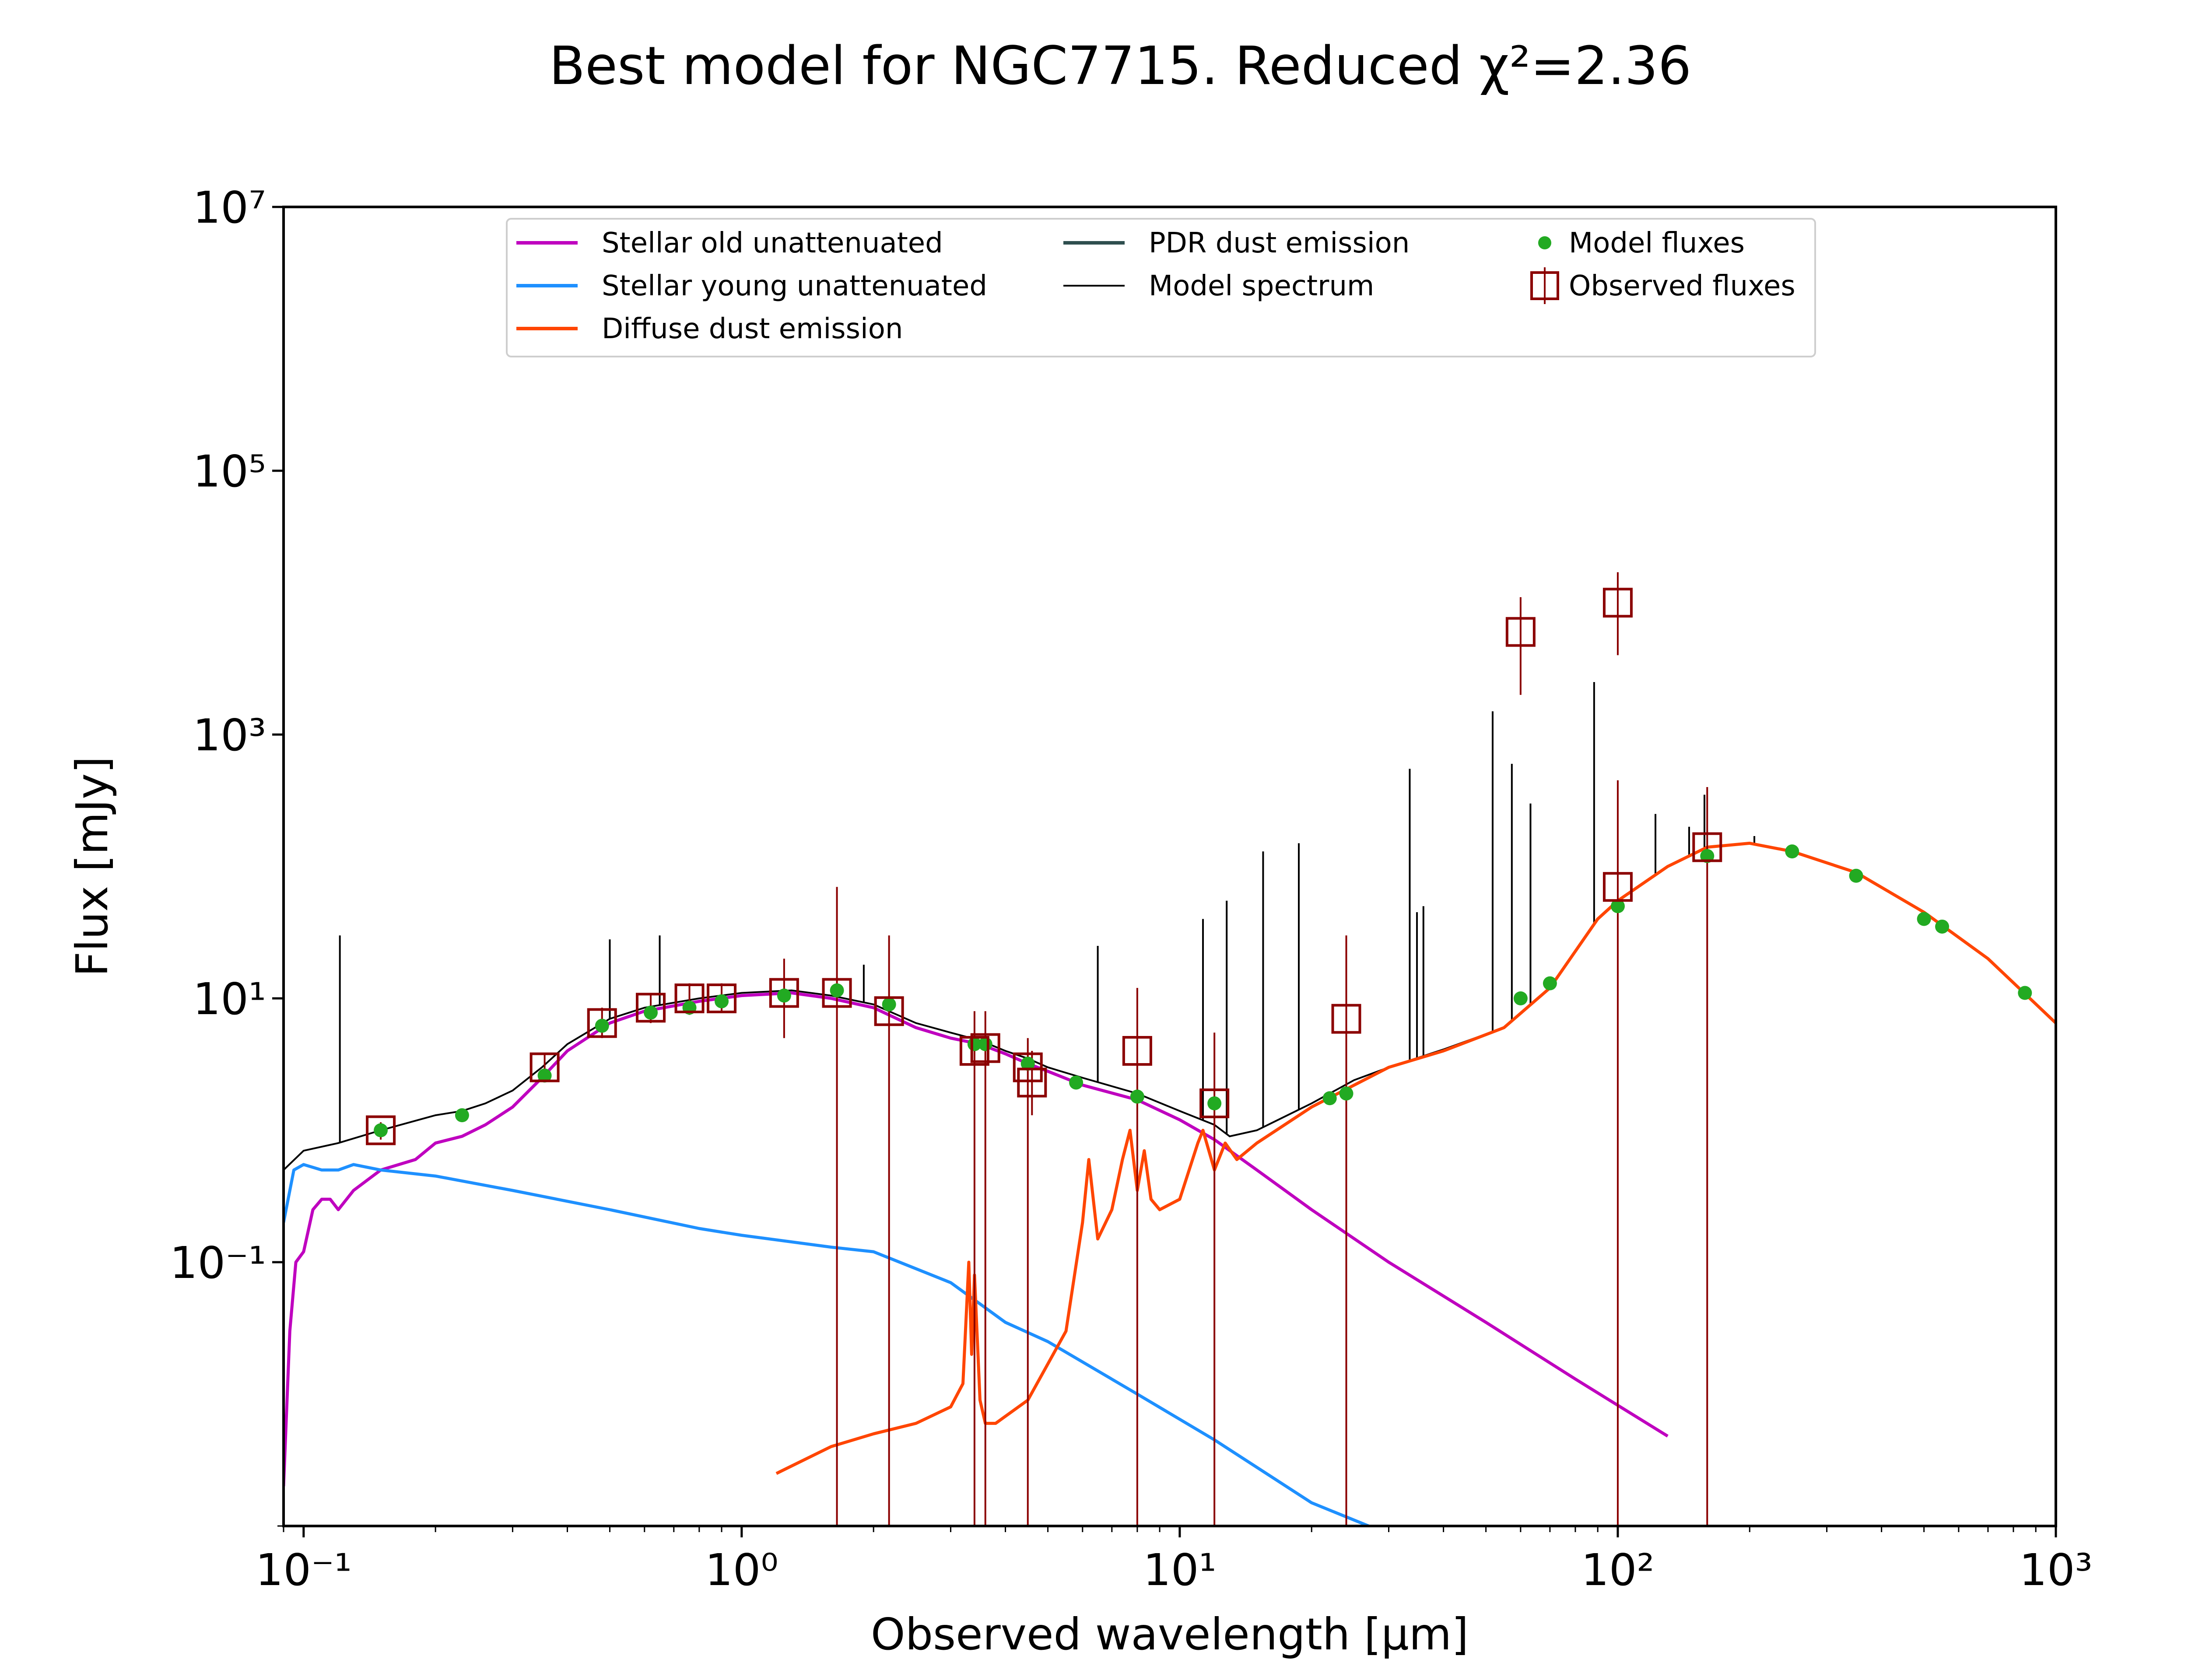 The height and width of the screenshot is (1680, 2188). I want to click on legend-box, so click(1161, 287).